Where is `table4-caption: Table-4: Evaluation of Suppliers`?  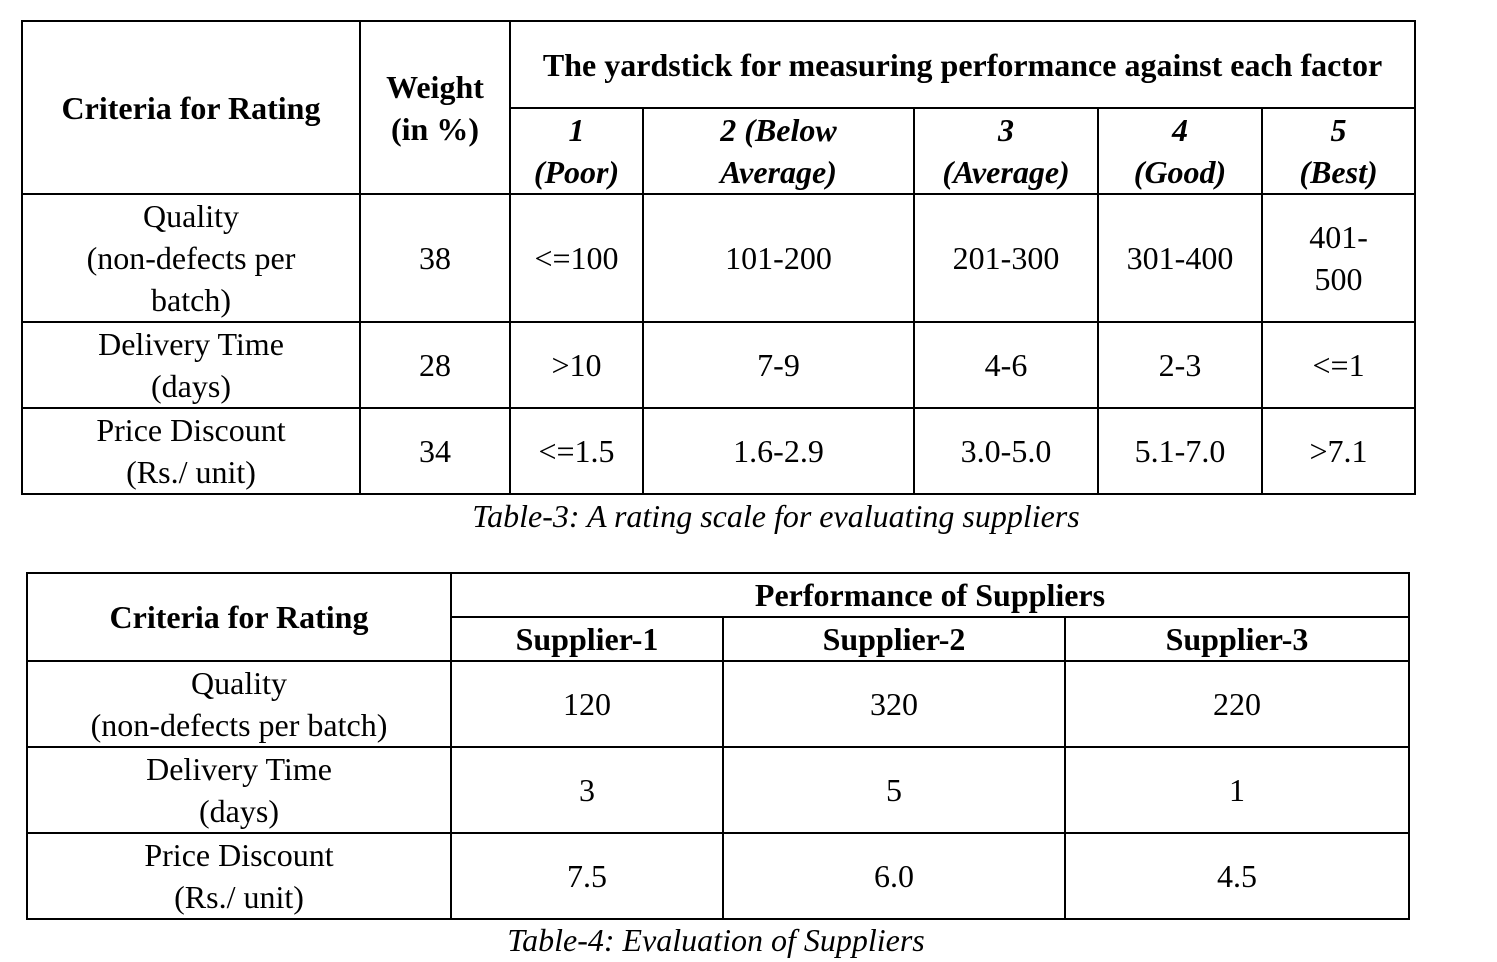
table4-caption: Table-4: Evaluation of Suppliers is located at coordinates (716, 940).